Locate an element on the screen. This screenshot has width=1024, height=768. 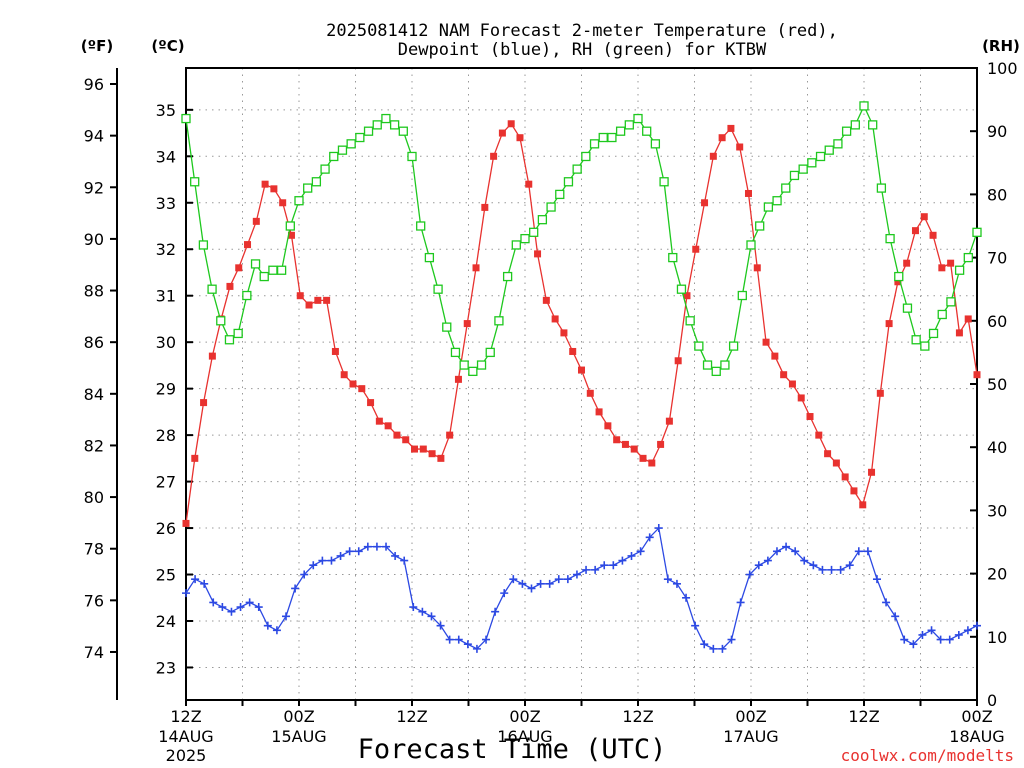
tick-label-f: 92 is located at coordinates (94, 187).